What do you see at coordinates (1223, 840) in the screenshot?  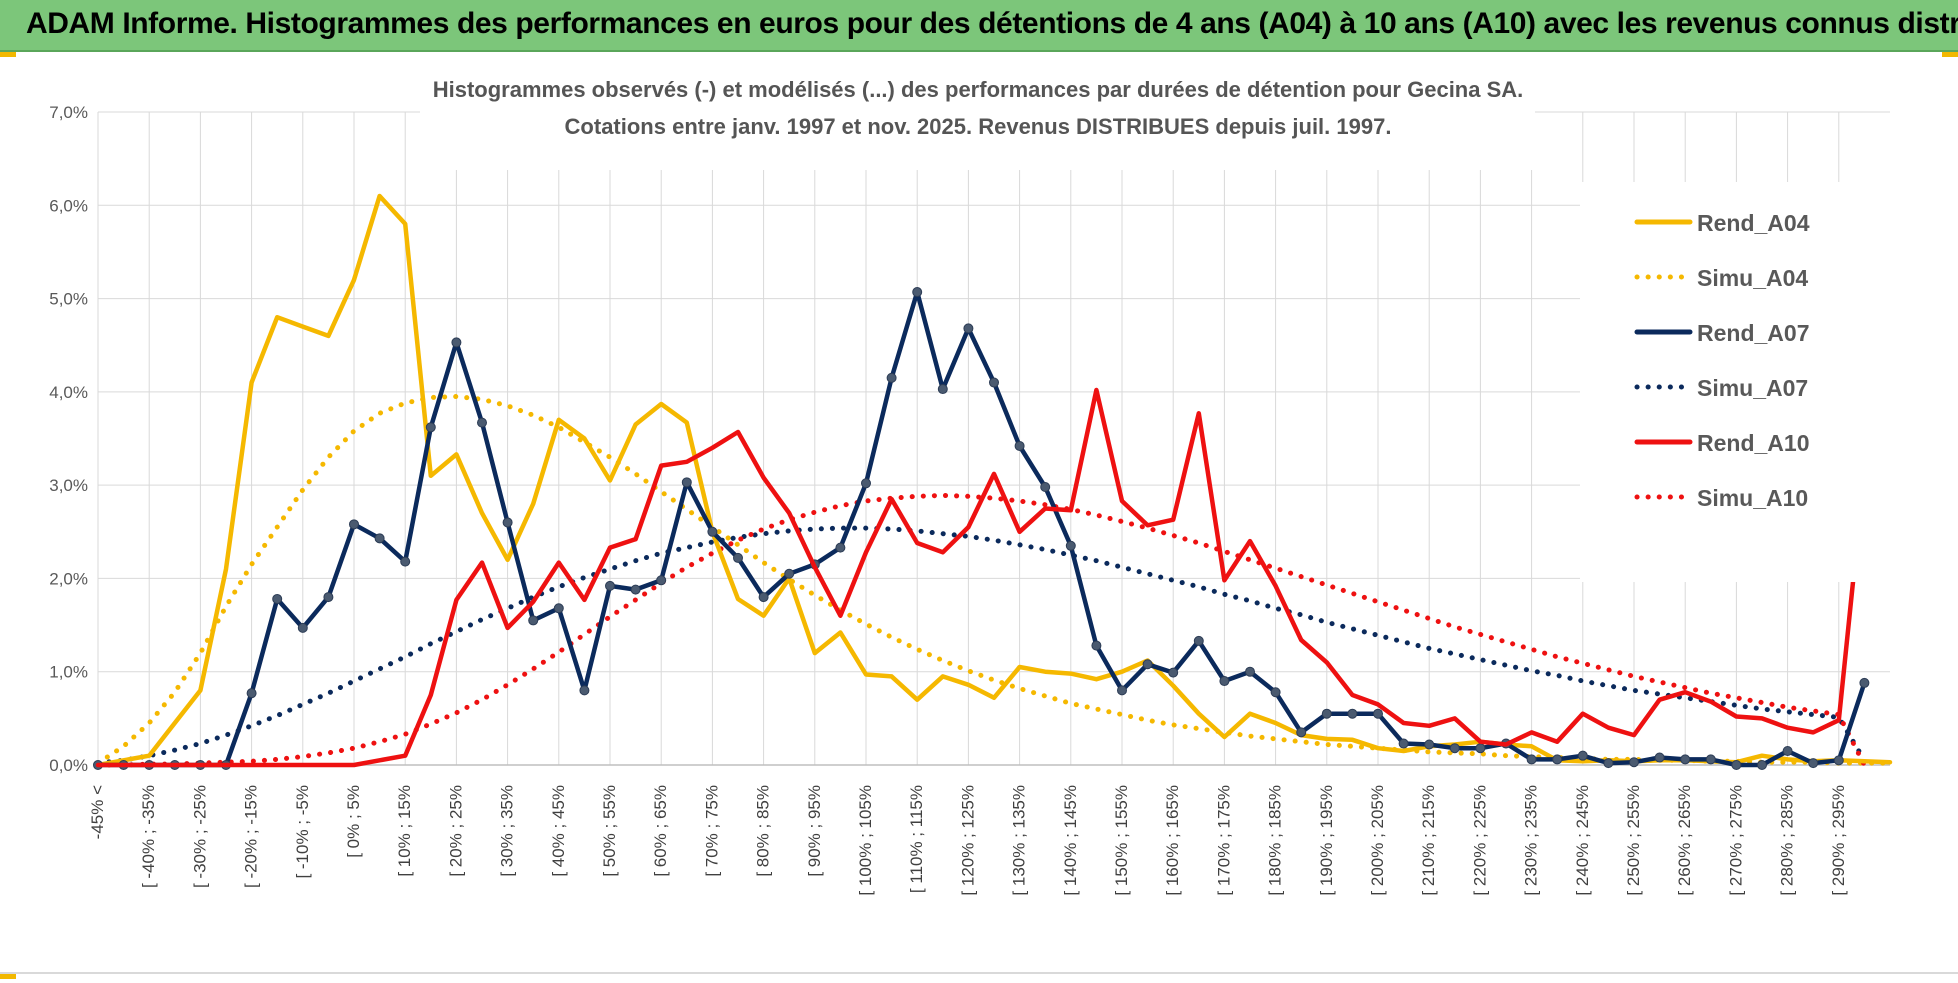 I see `x-tick-label: [ 170% ; 175%` at bounding box center [1223, 840].